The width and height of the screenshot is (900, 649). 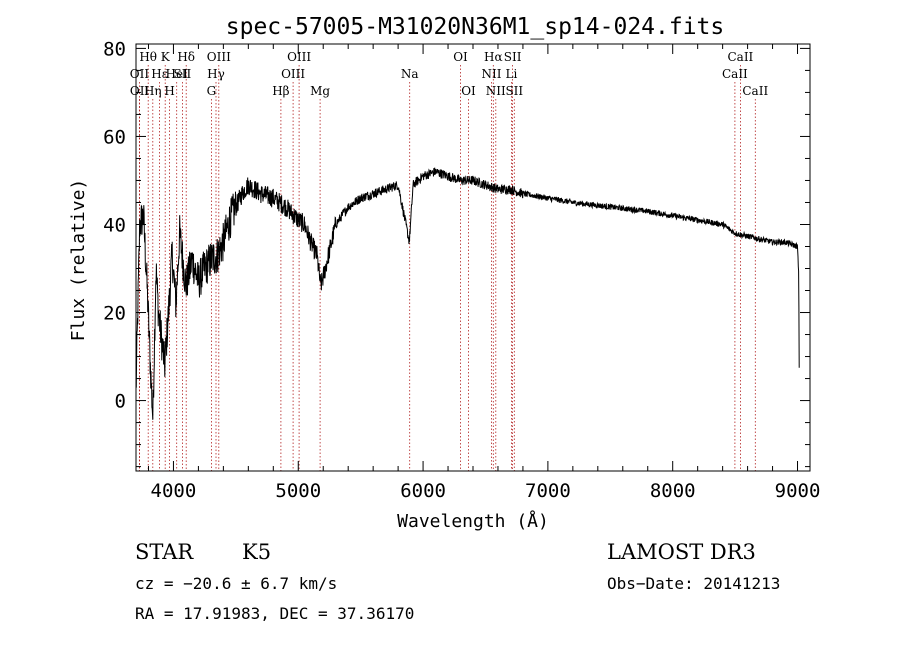 What do you see at coordinates (548, 491) in the screenshot?
I see `x-tick-label: 7000` at bounding box center [548, 491].